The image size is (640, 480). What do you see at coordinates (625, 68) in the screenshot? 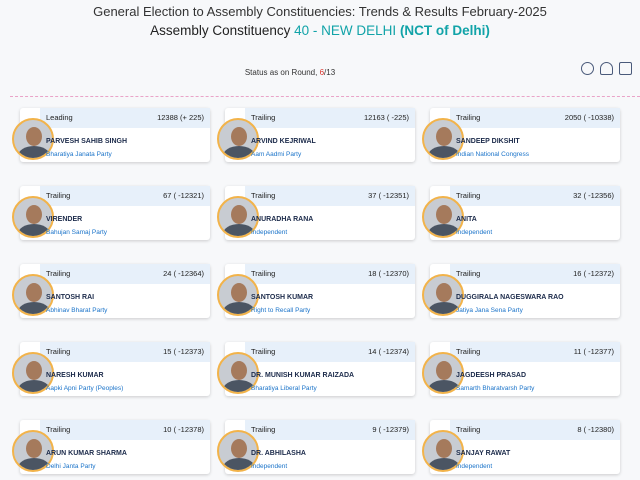
I see `calendar-icon` at bounding box center [625, 68].